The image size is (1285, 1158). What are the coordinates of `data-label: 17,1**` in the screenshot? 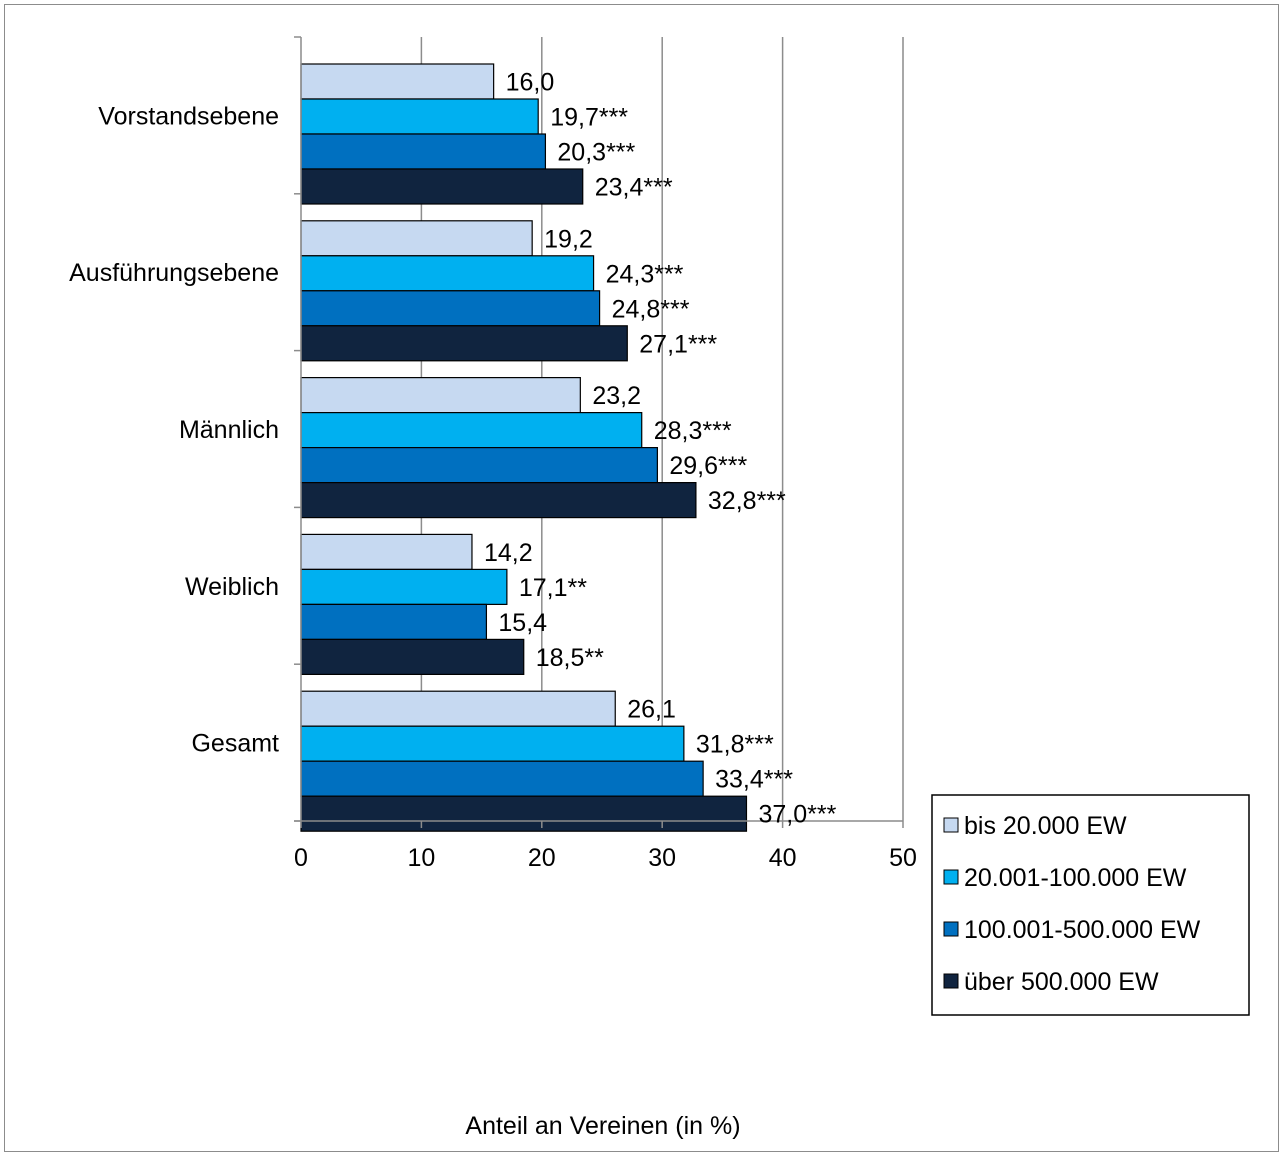 It's located at (553, 588).